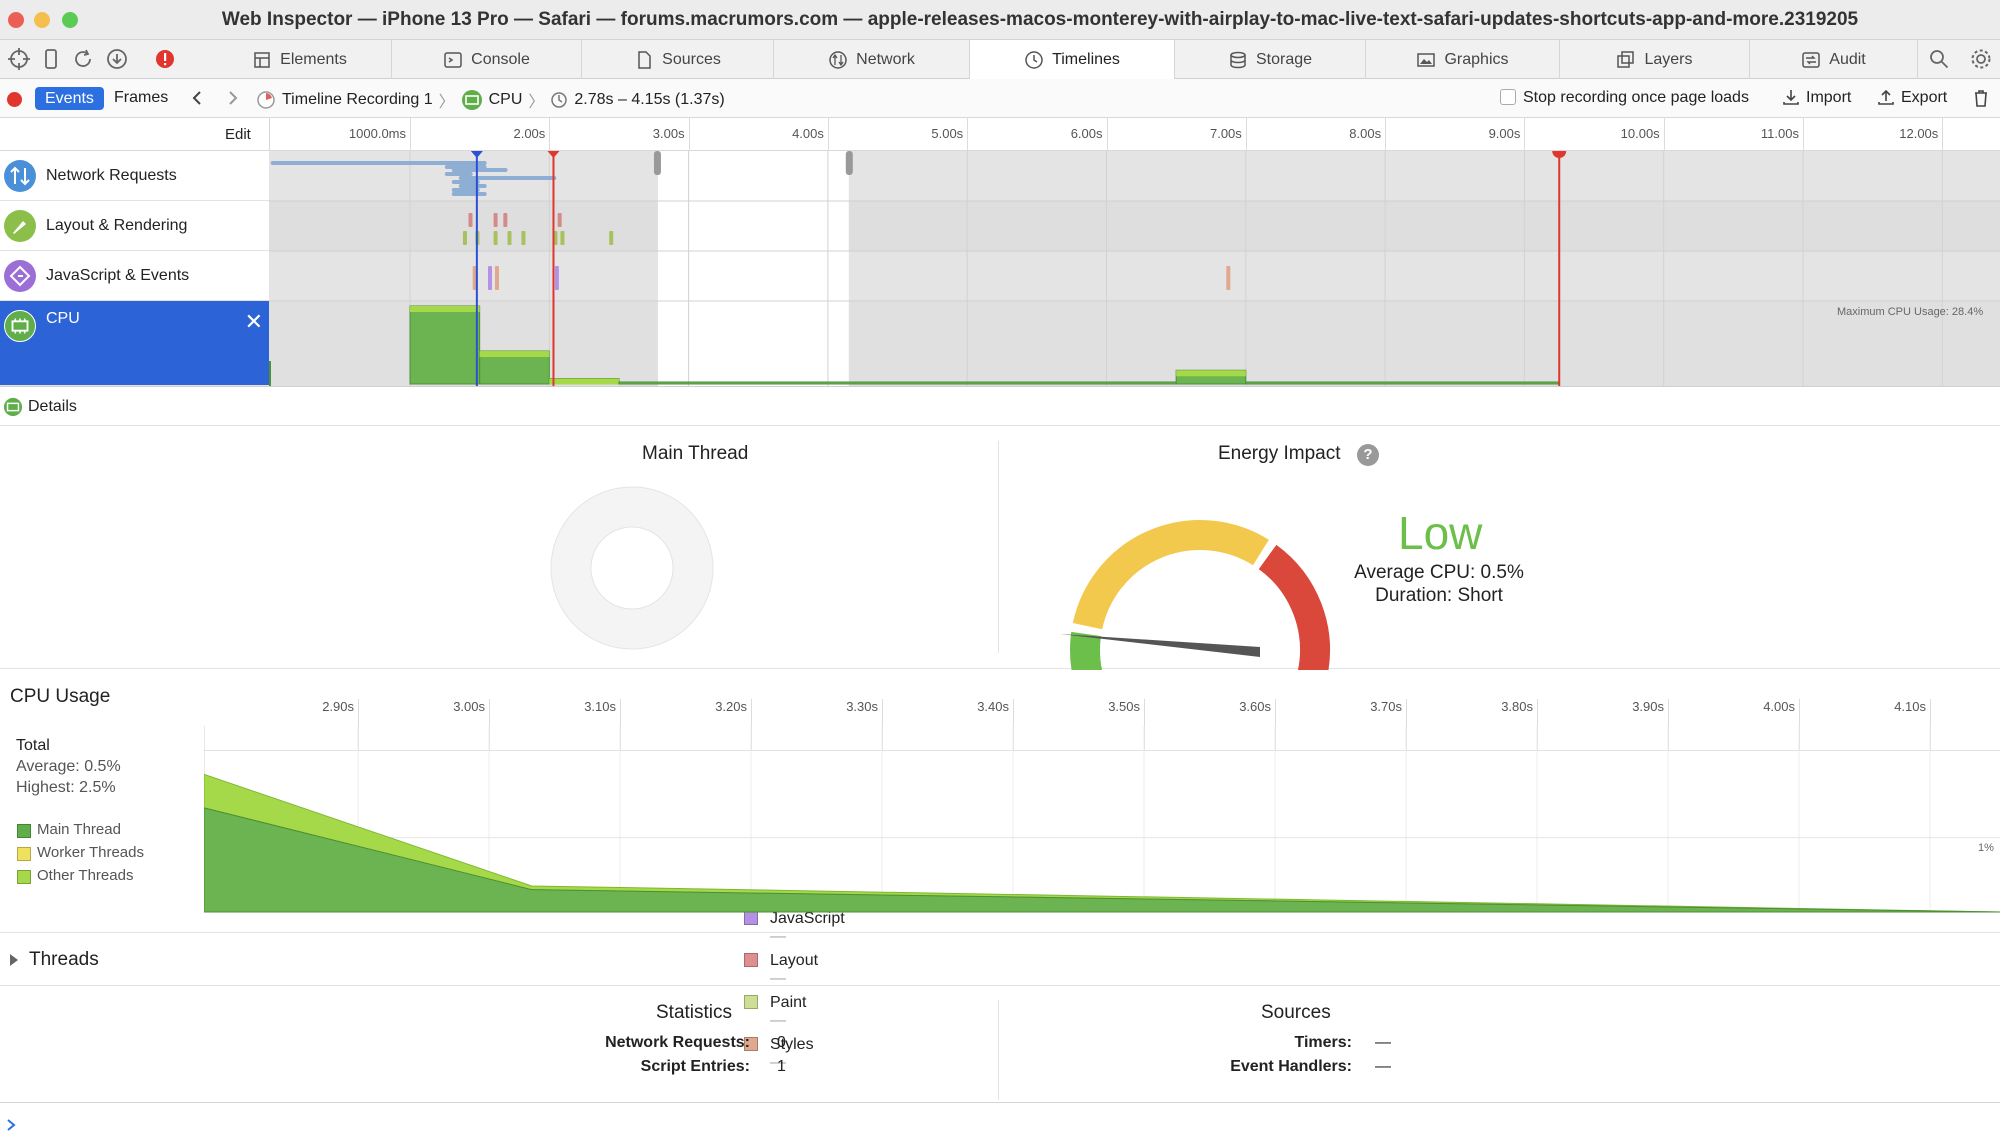  I want to click on timeline-row-network-requests: Network Requests, so click(134, 176).